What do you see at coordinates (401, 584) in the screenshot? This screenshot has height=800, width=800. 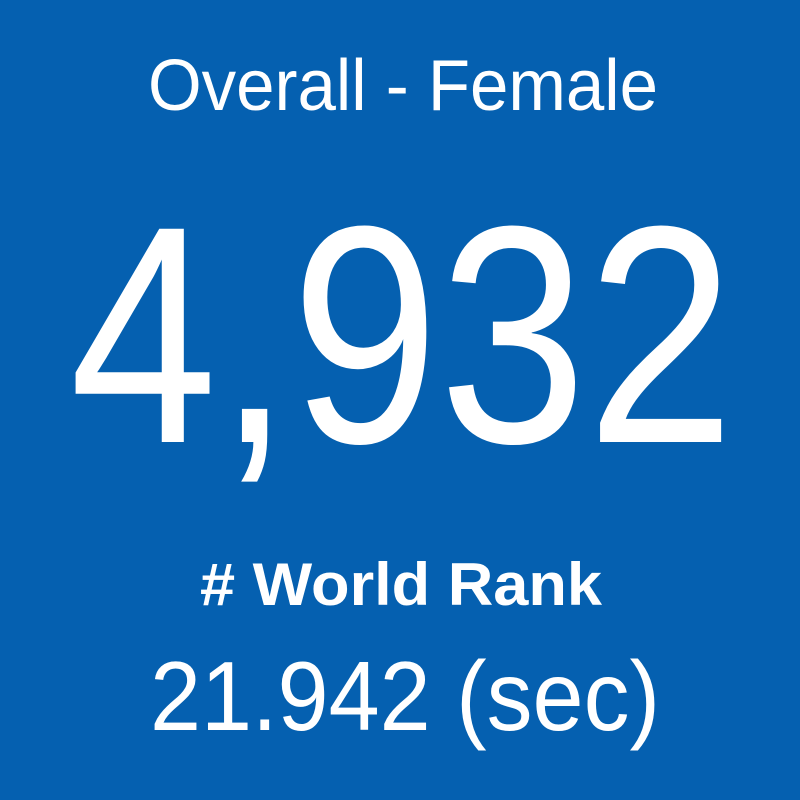 I see `tile-label: # World Rank` at bounding box center [401, 584].